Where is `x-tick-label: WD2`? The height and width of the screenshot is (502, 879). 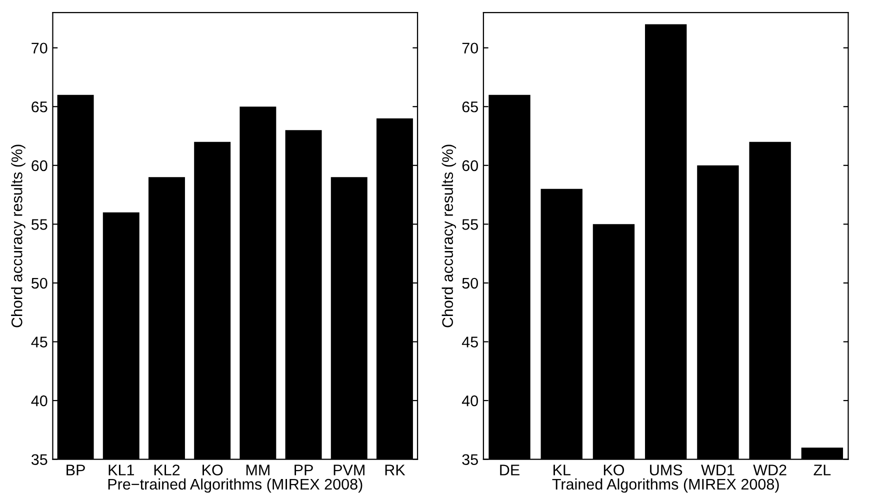 x-tick-label: WD2 is located at coordinates (769, 470).